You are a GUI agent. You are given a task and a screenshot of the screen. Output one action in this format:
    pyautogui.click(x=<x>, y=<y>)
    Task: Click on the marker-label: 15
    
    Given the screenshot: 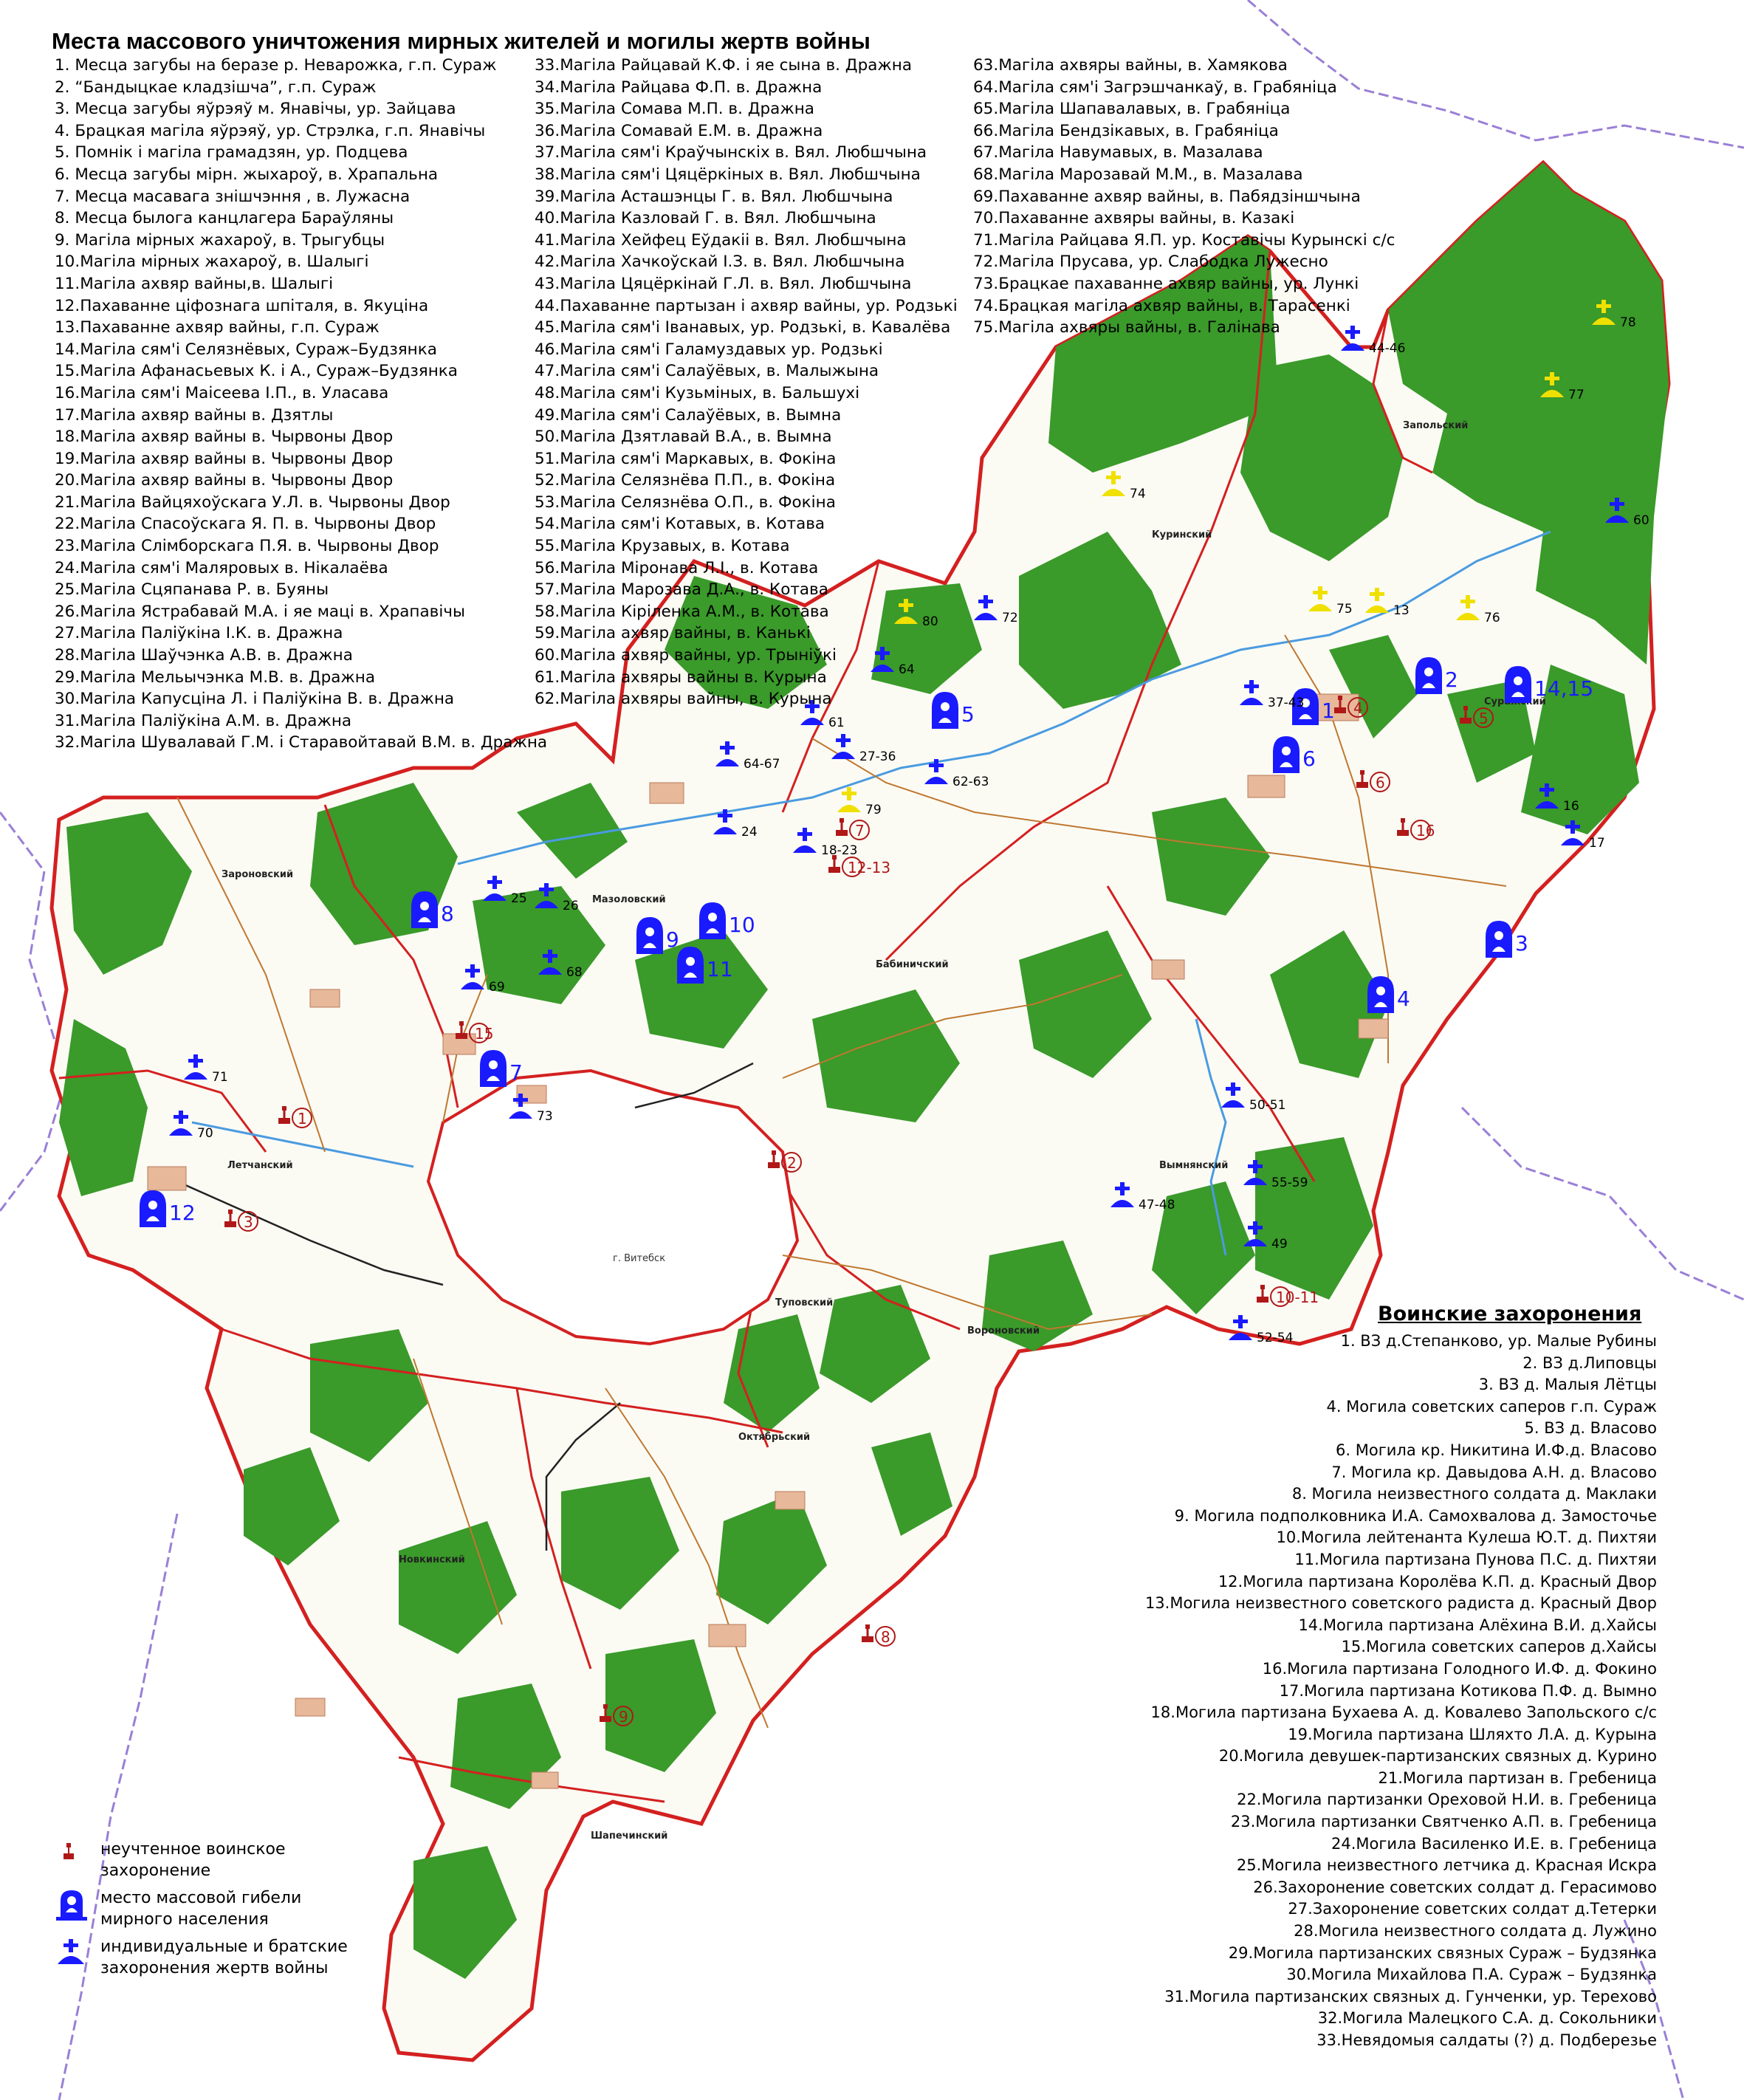 What is the action you would take?
    pyautogui.click(x=484, y=1034)
    